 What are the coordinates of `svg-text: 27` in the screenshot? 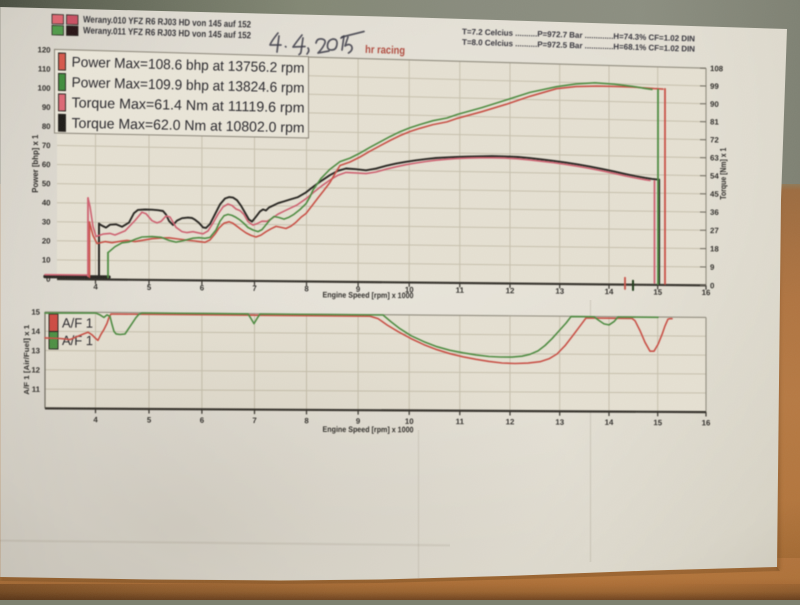 It's located at (714, 230).